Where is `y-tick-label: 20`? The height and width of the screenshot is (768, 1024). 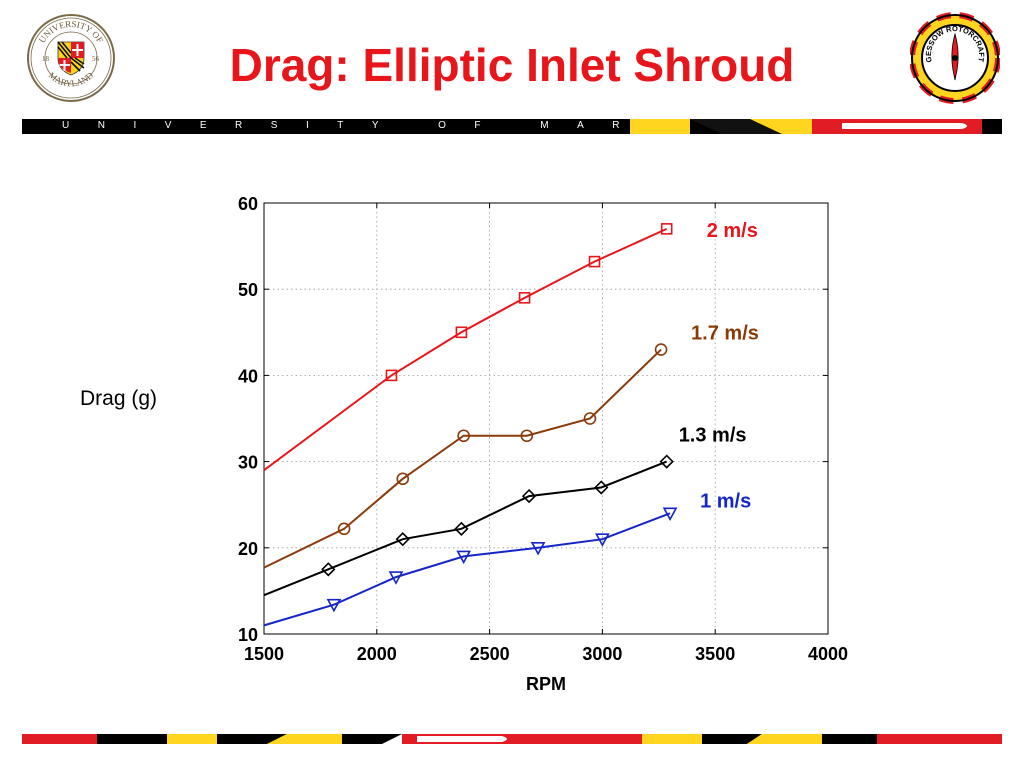
y-tick-label: 20 is located at coordinates (248, 549).